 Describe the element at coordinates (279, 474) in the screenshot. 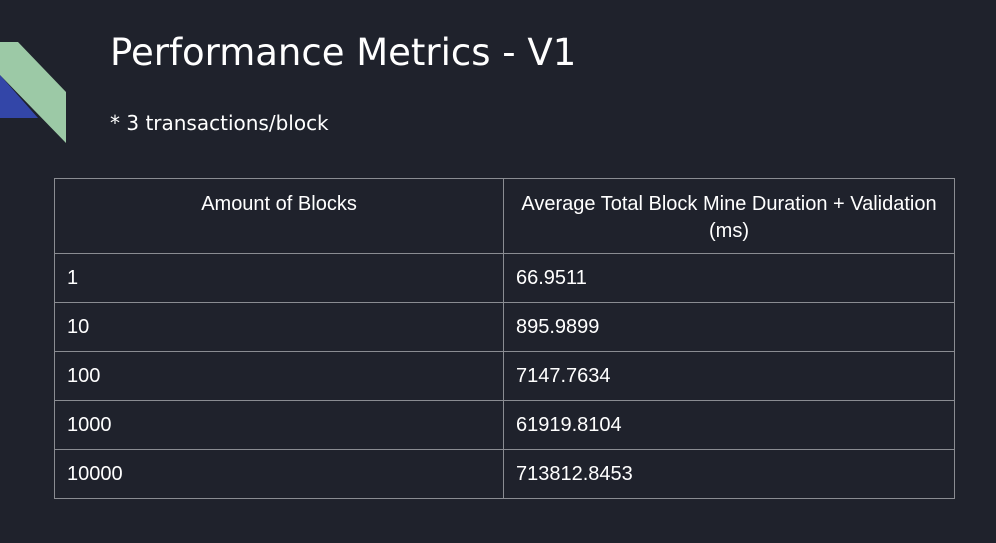

I see `cell-amount-of-blocks: 10000` at that location.